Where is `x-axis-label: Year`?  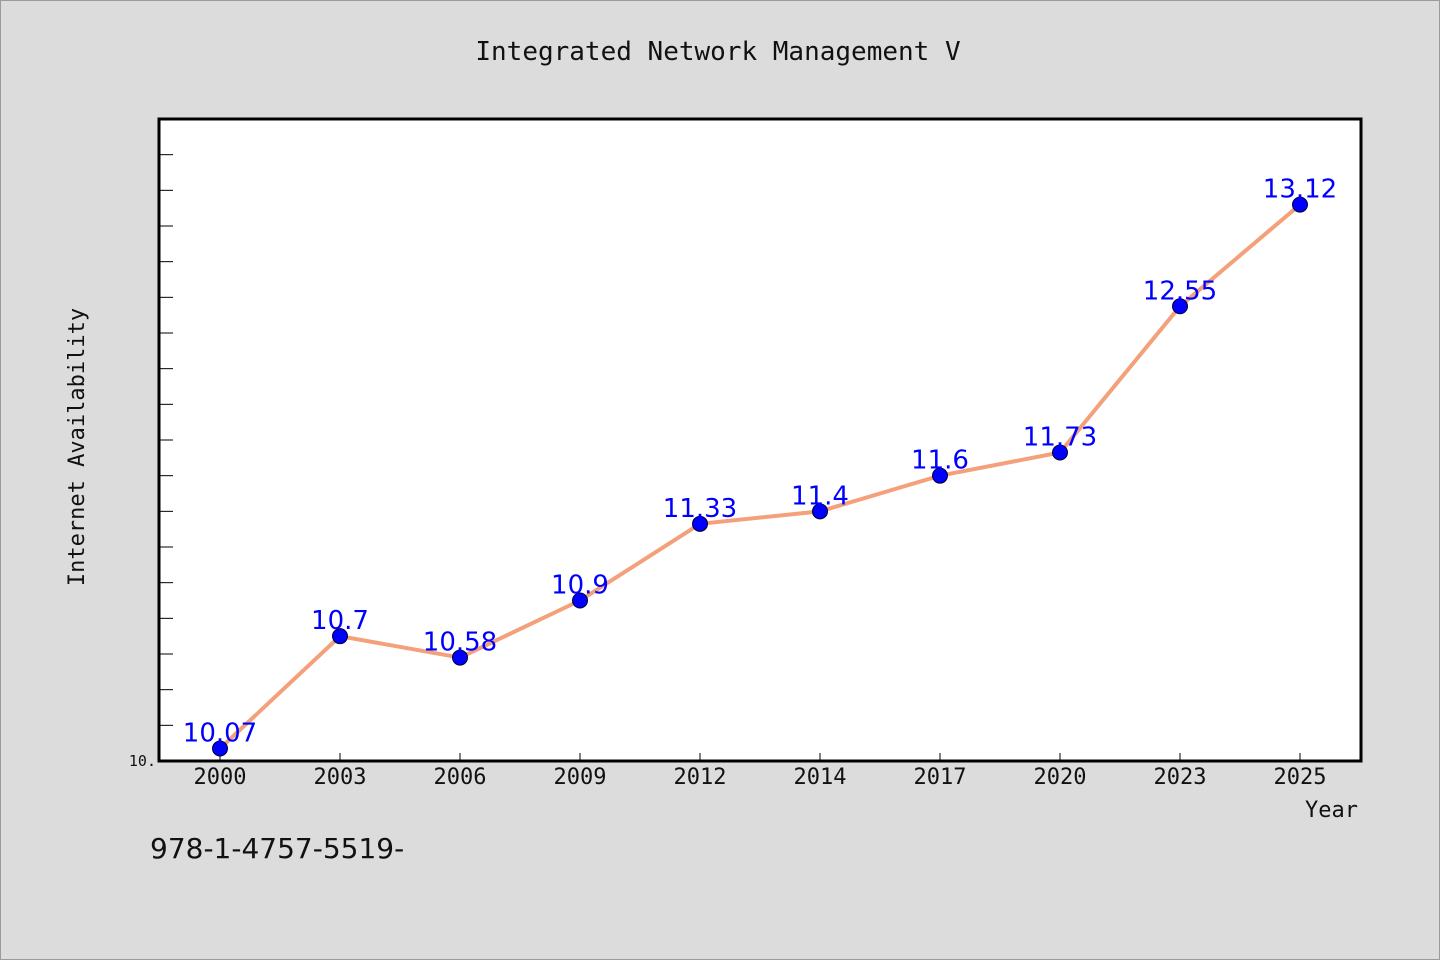
x-axis-label: Year is located at coordinates (1331, 810).